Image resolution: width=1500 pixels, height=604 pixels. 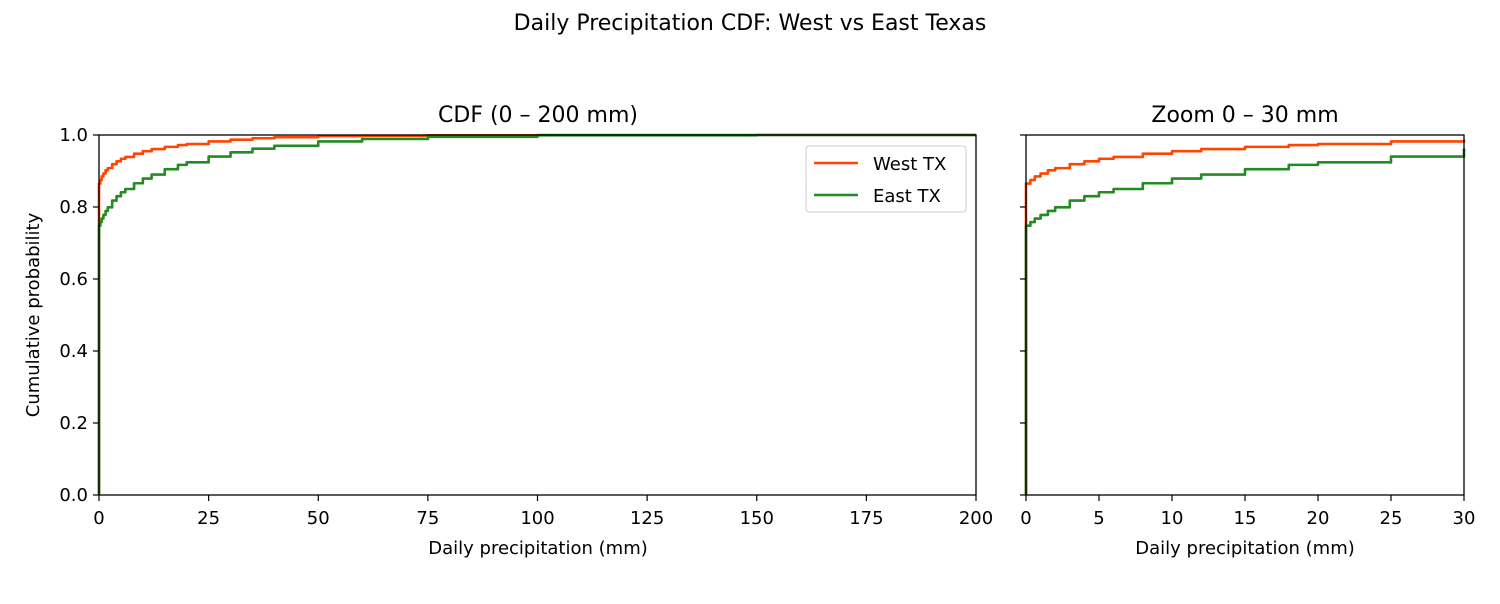 I want to click on panel-zoom-x-label: Daily precipitation (mm), so click(x=1245, y=548).